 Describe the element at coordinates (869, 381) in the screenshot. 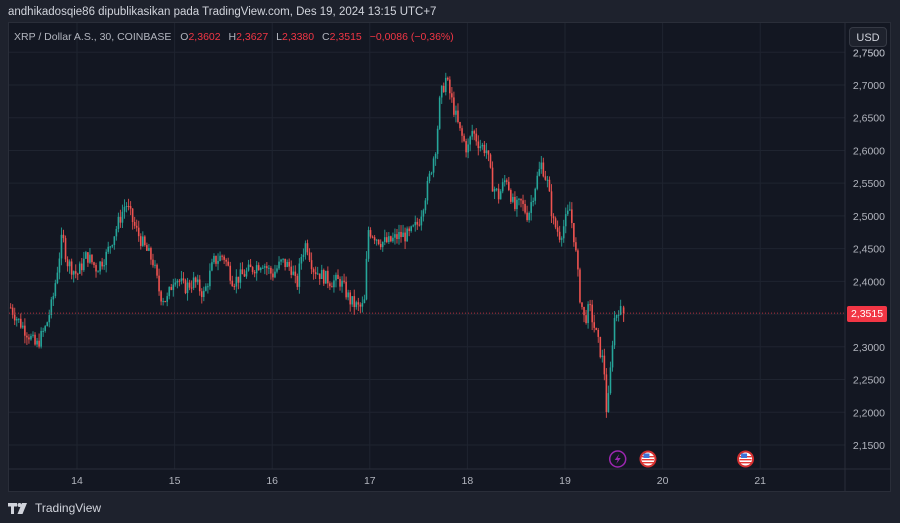

I see `price-tick-label: 2,2500` at that location.